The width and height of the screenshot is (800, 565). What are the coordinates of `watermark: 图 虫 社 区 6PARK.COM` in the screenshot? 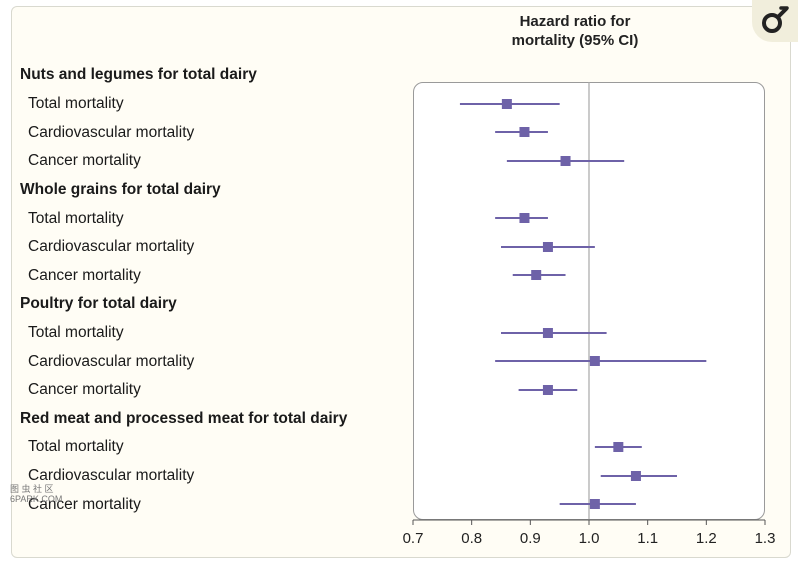 It's located at (36, 494).